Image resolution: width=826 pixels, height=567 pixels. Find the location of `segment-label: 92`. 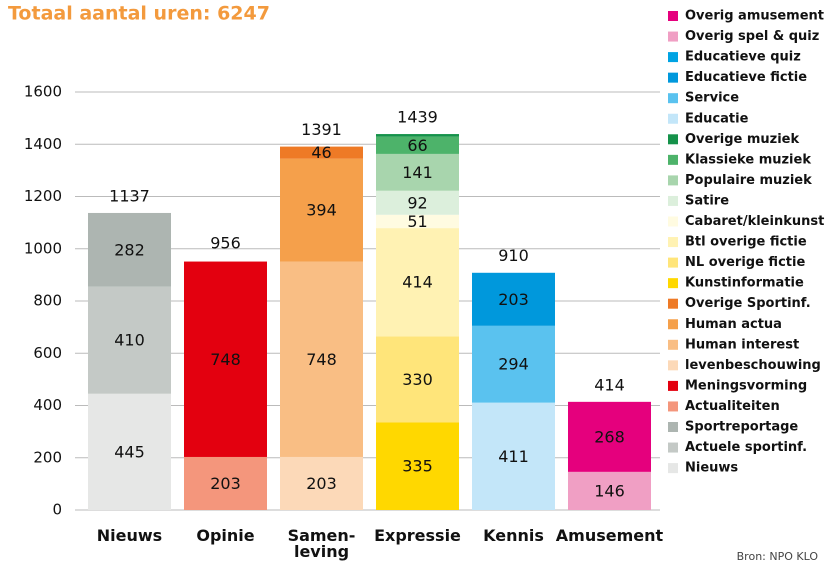

segment-label: 92 is located at coordinates (417, 202).